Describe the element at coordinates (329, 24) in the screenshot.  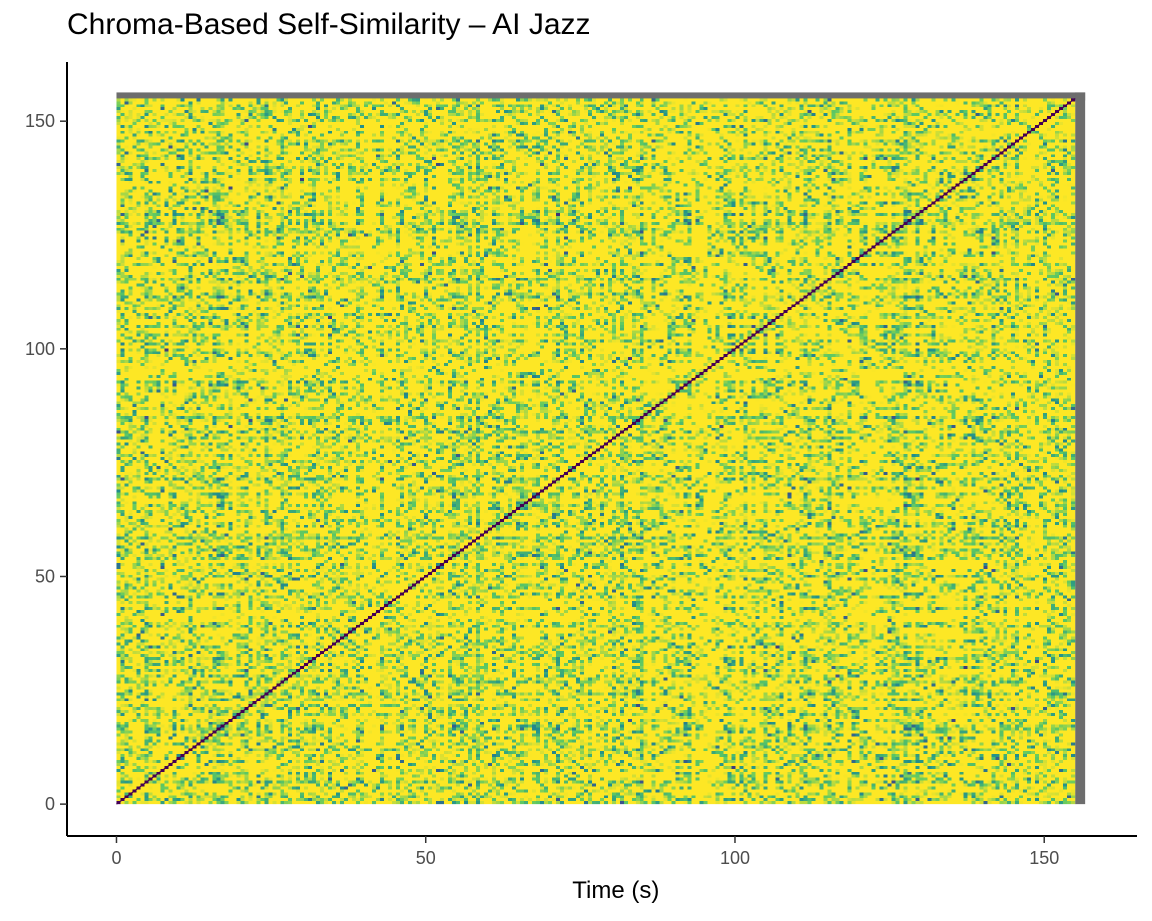
I see `chart-title: Chroma-Based Self-Similarity – AI Jazz` at that location.